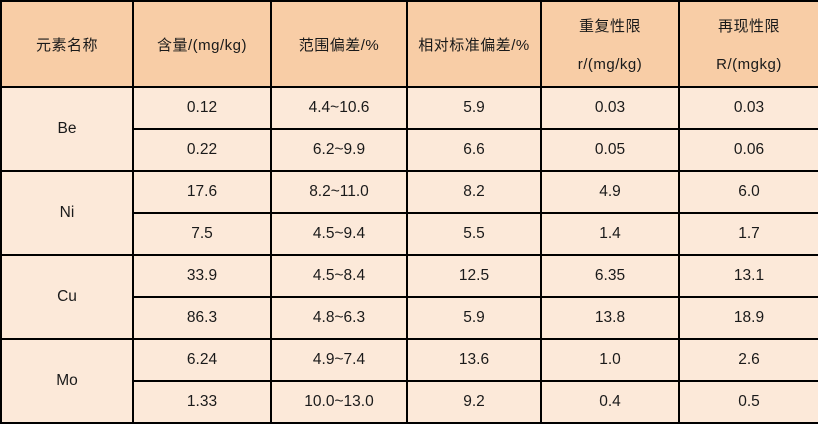 The width and height of the screenshot is (818, 424). Describe the element at coordinates (67, 213) in the screenshot. I see `element-cell: Ni` at that location.